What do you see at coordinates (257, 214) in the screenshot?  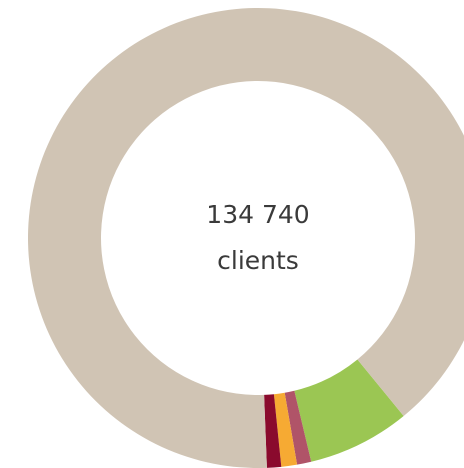 I see `center-value: 134 740` at bounding box center [257, 214].